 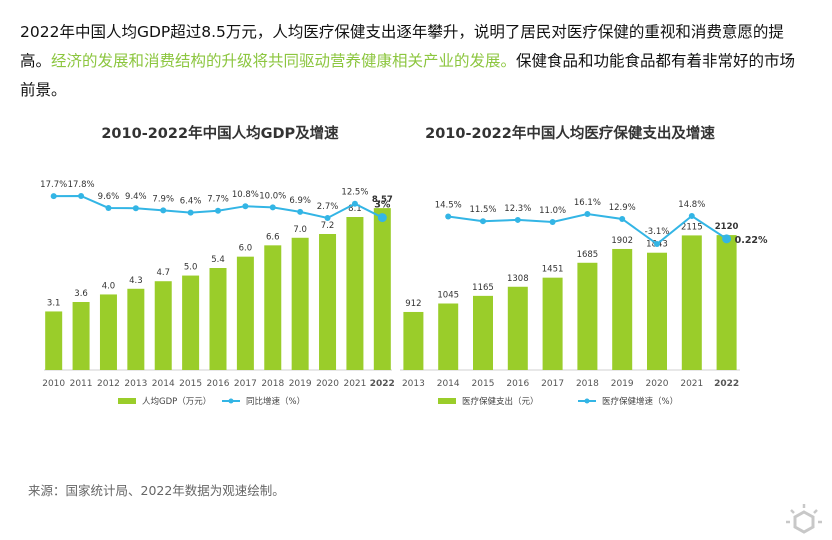 I want to click on med-tick-2018: 2018, so click(x=587, y=384).